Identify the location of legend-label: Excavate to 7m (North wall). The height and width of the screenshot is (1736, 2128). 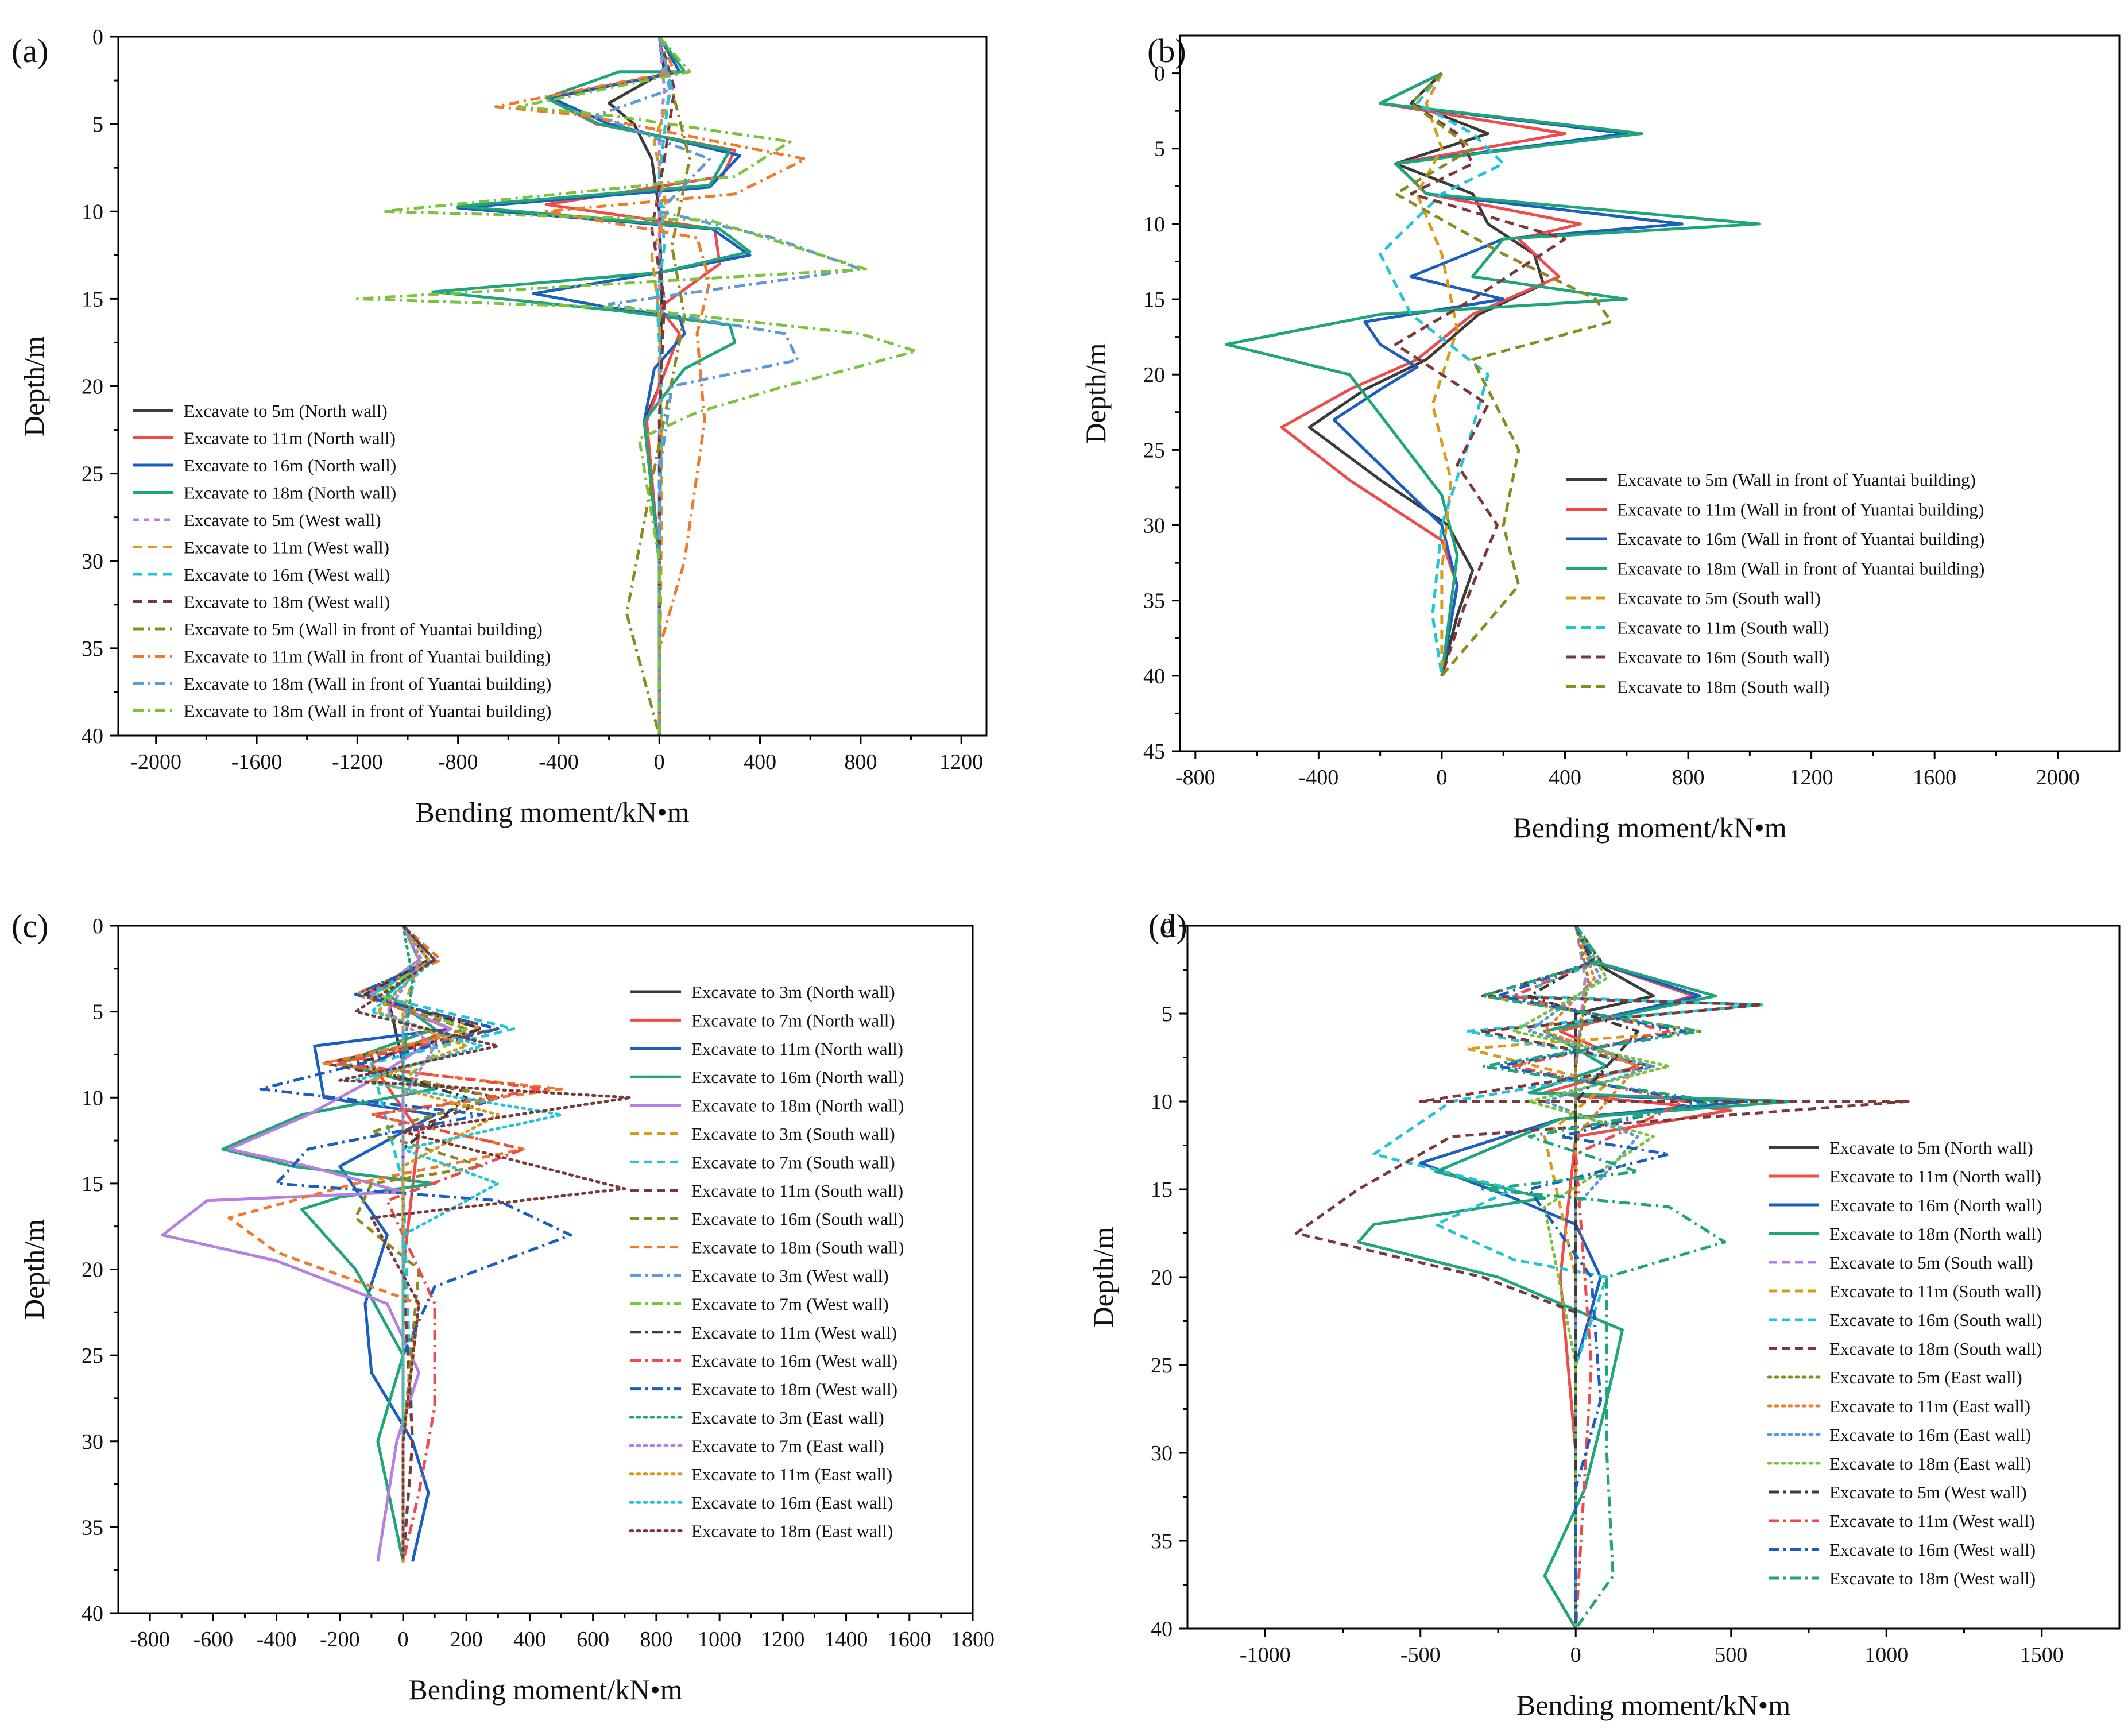
(793, 1020).